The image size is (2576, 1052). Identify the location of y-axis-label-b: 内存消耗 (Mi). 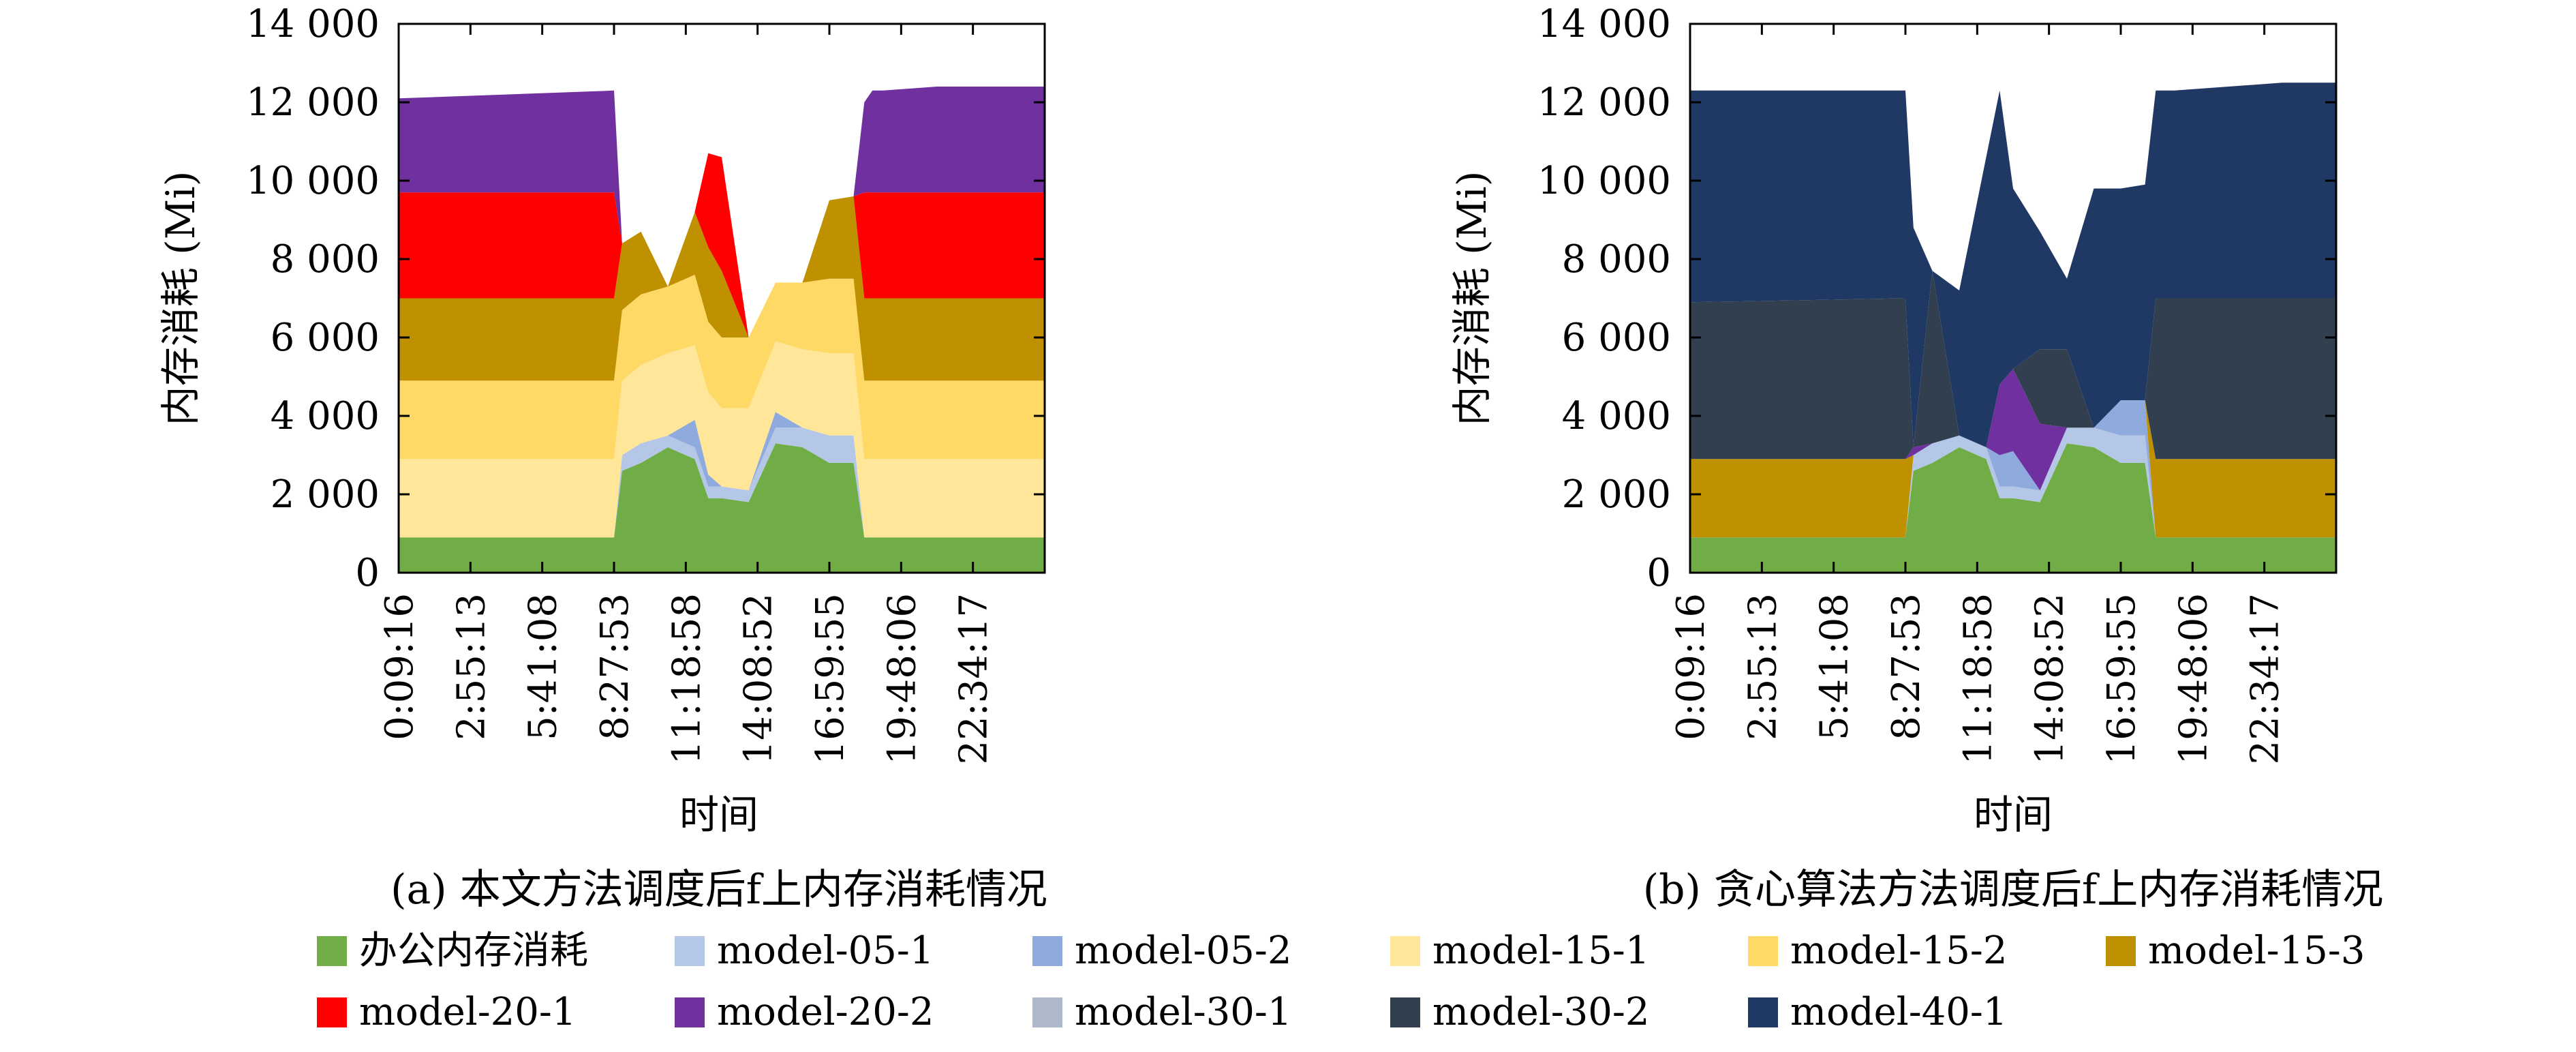
(1472, 298).